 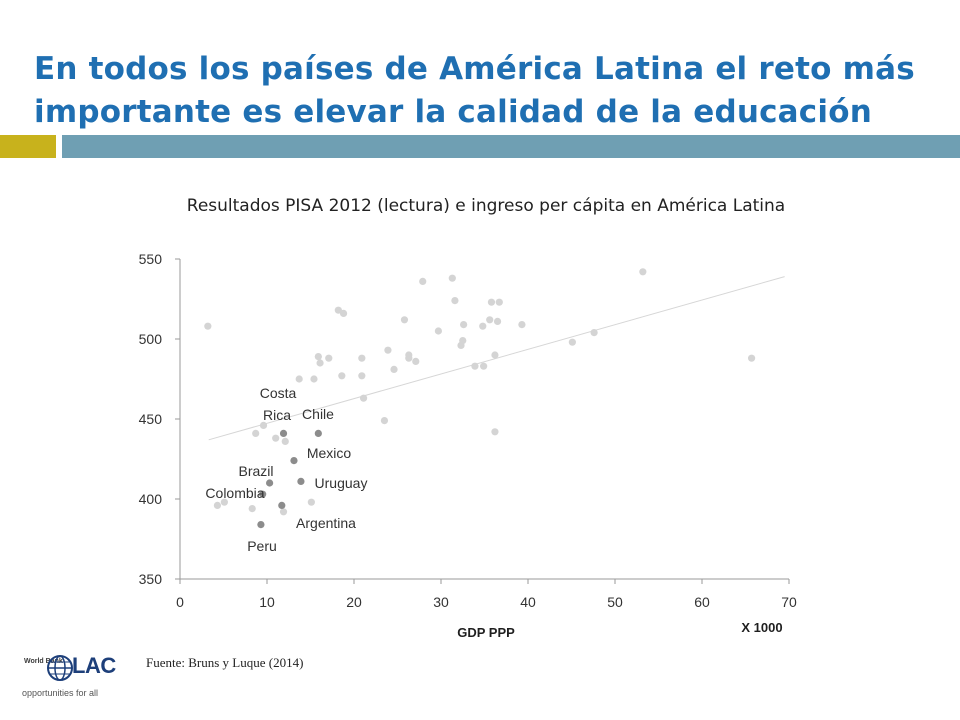 What do you see at coordinates (354, 602) in the screenshot?
I see `x-tick-label: 20` at bounding box center [354, 602].